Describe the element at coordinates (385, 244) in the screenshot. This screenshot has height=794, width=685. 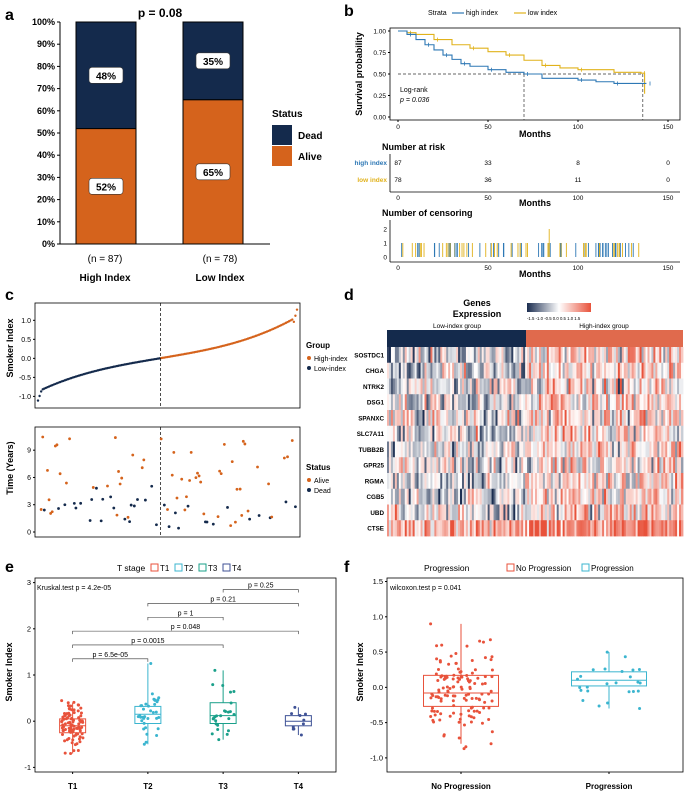
I see `y-tick-label: 1` at that location.